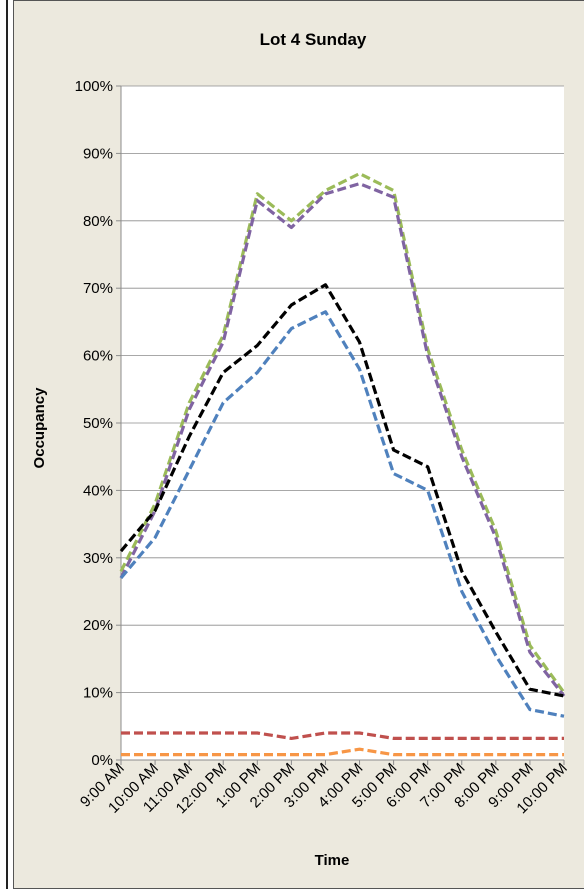  I want to click on left-border-rule, so click(7, 444).